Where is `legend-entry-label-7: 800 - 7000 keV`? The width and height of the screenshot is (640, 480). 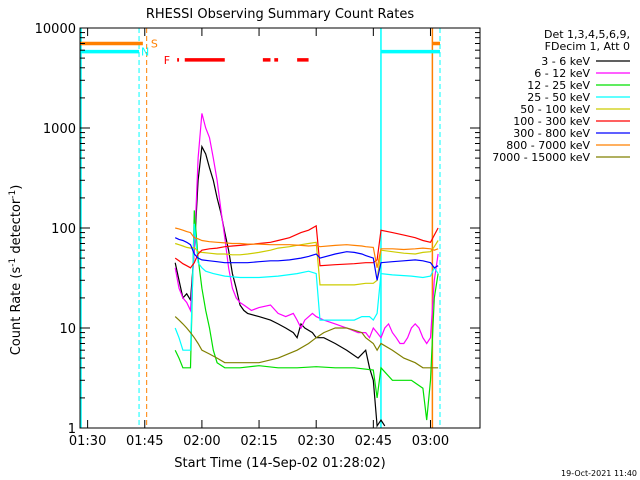
legend-entry-label-7: 800 - 7000 keV is located at coordinates (548, 145).